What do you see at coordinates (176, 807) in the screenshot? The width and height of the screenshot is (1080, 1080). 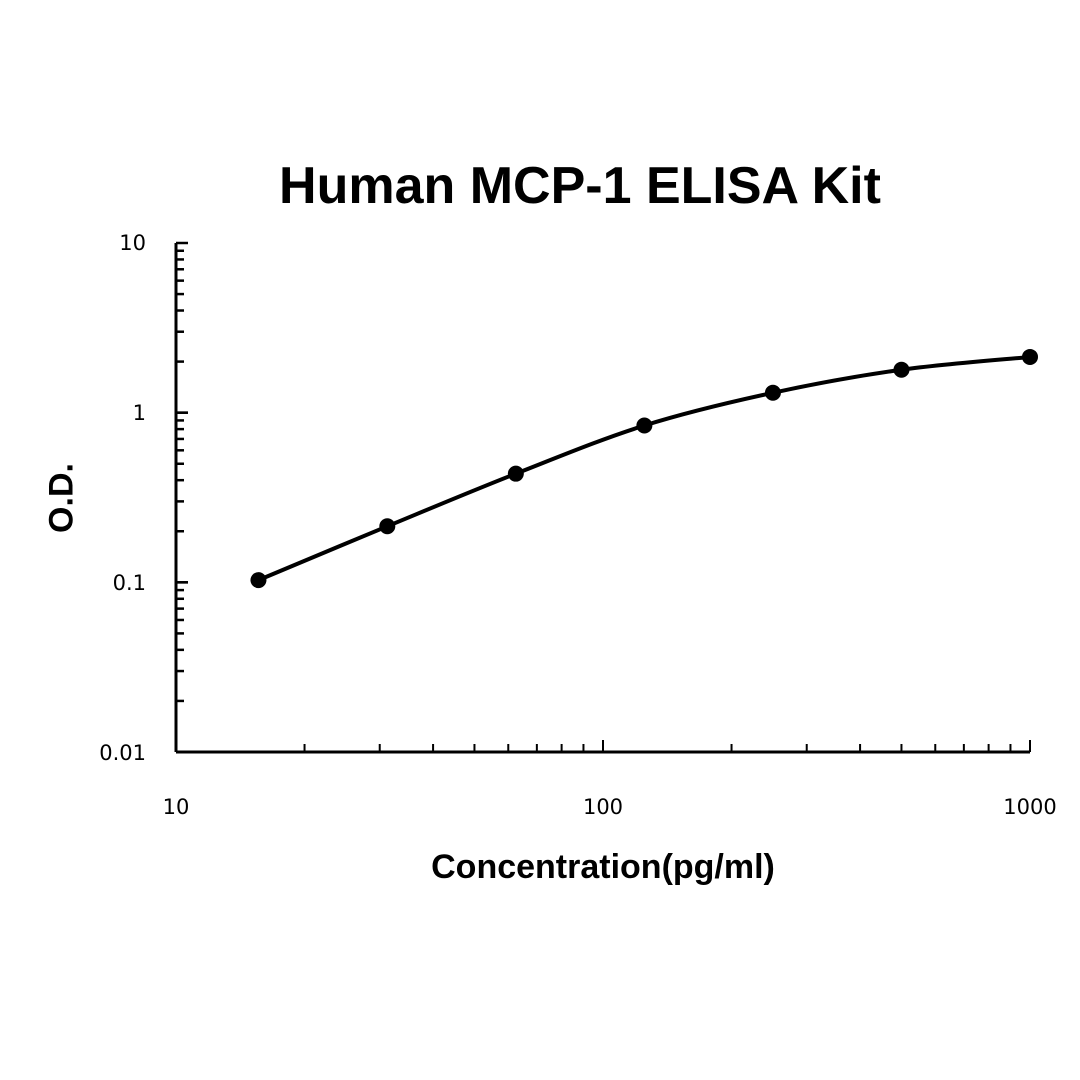 I see `x-tick-label: 10` at bounding box center [176, 807].